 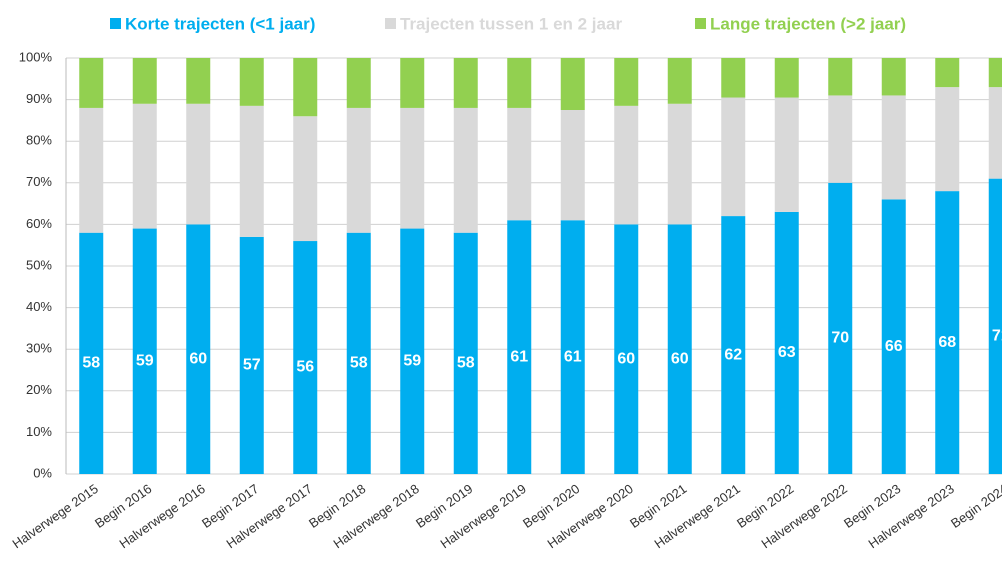 What do you see at coordinates (39, 431) in the screenshot?
I see `y-tick-label: 10%` at bounding box center [39, 431].